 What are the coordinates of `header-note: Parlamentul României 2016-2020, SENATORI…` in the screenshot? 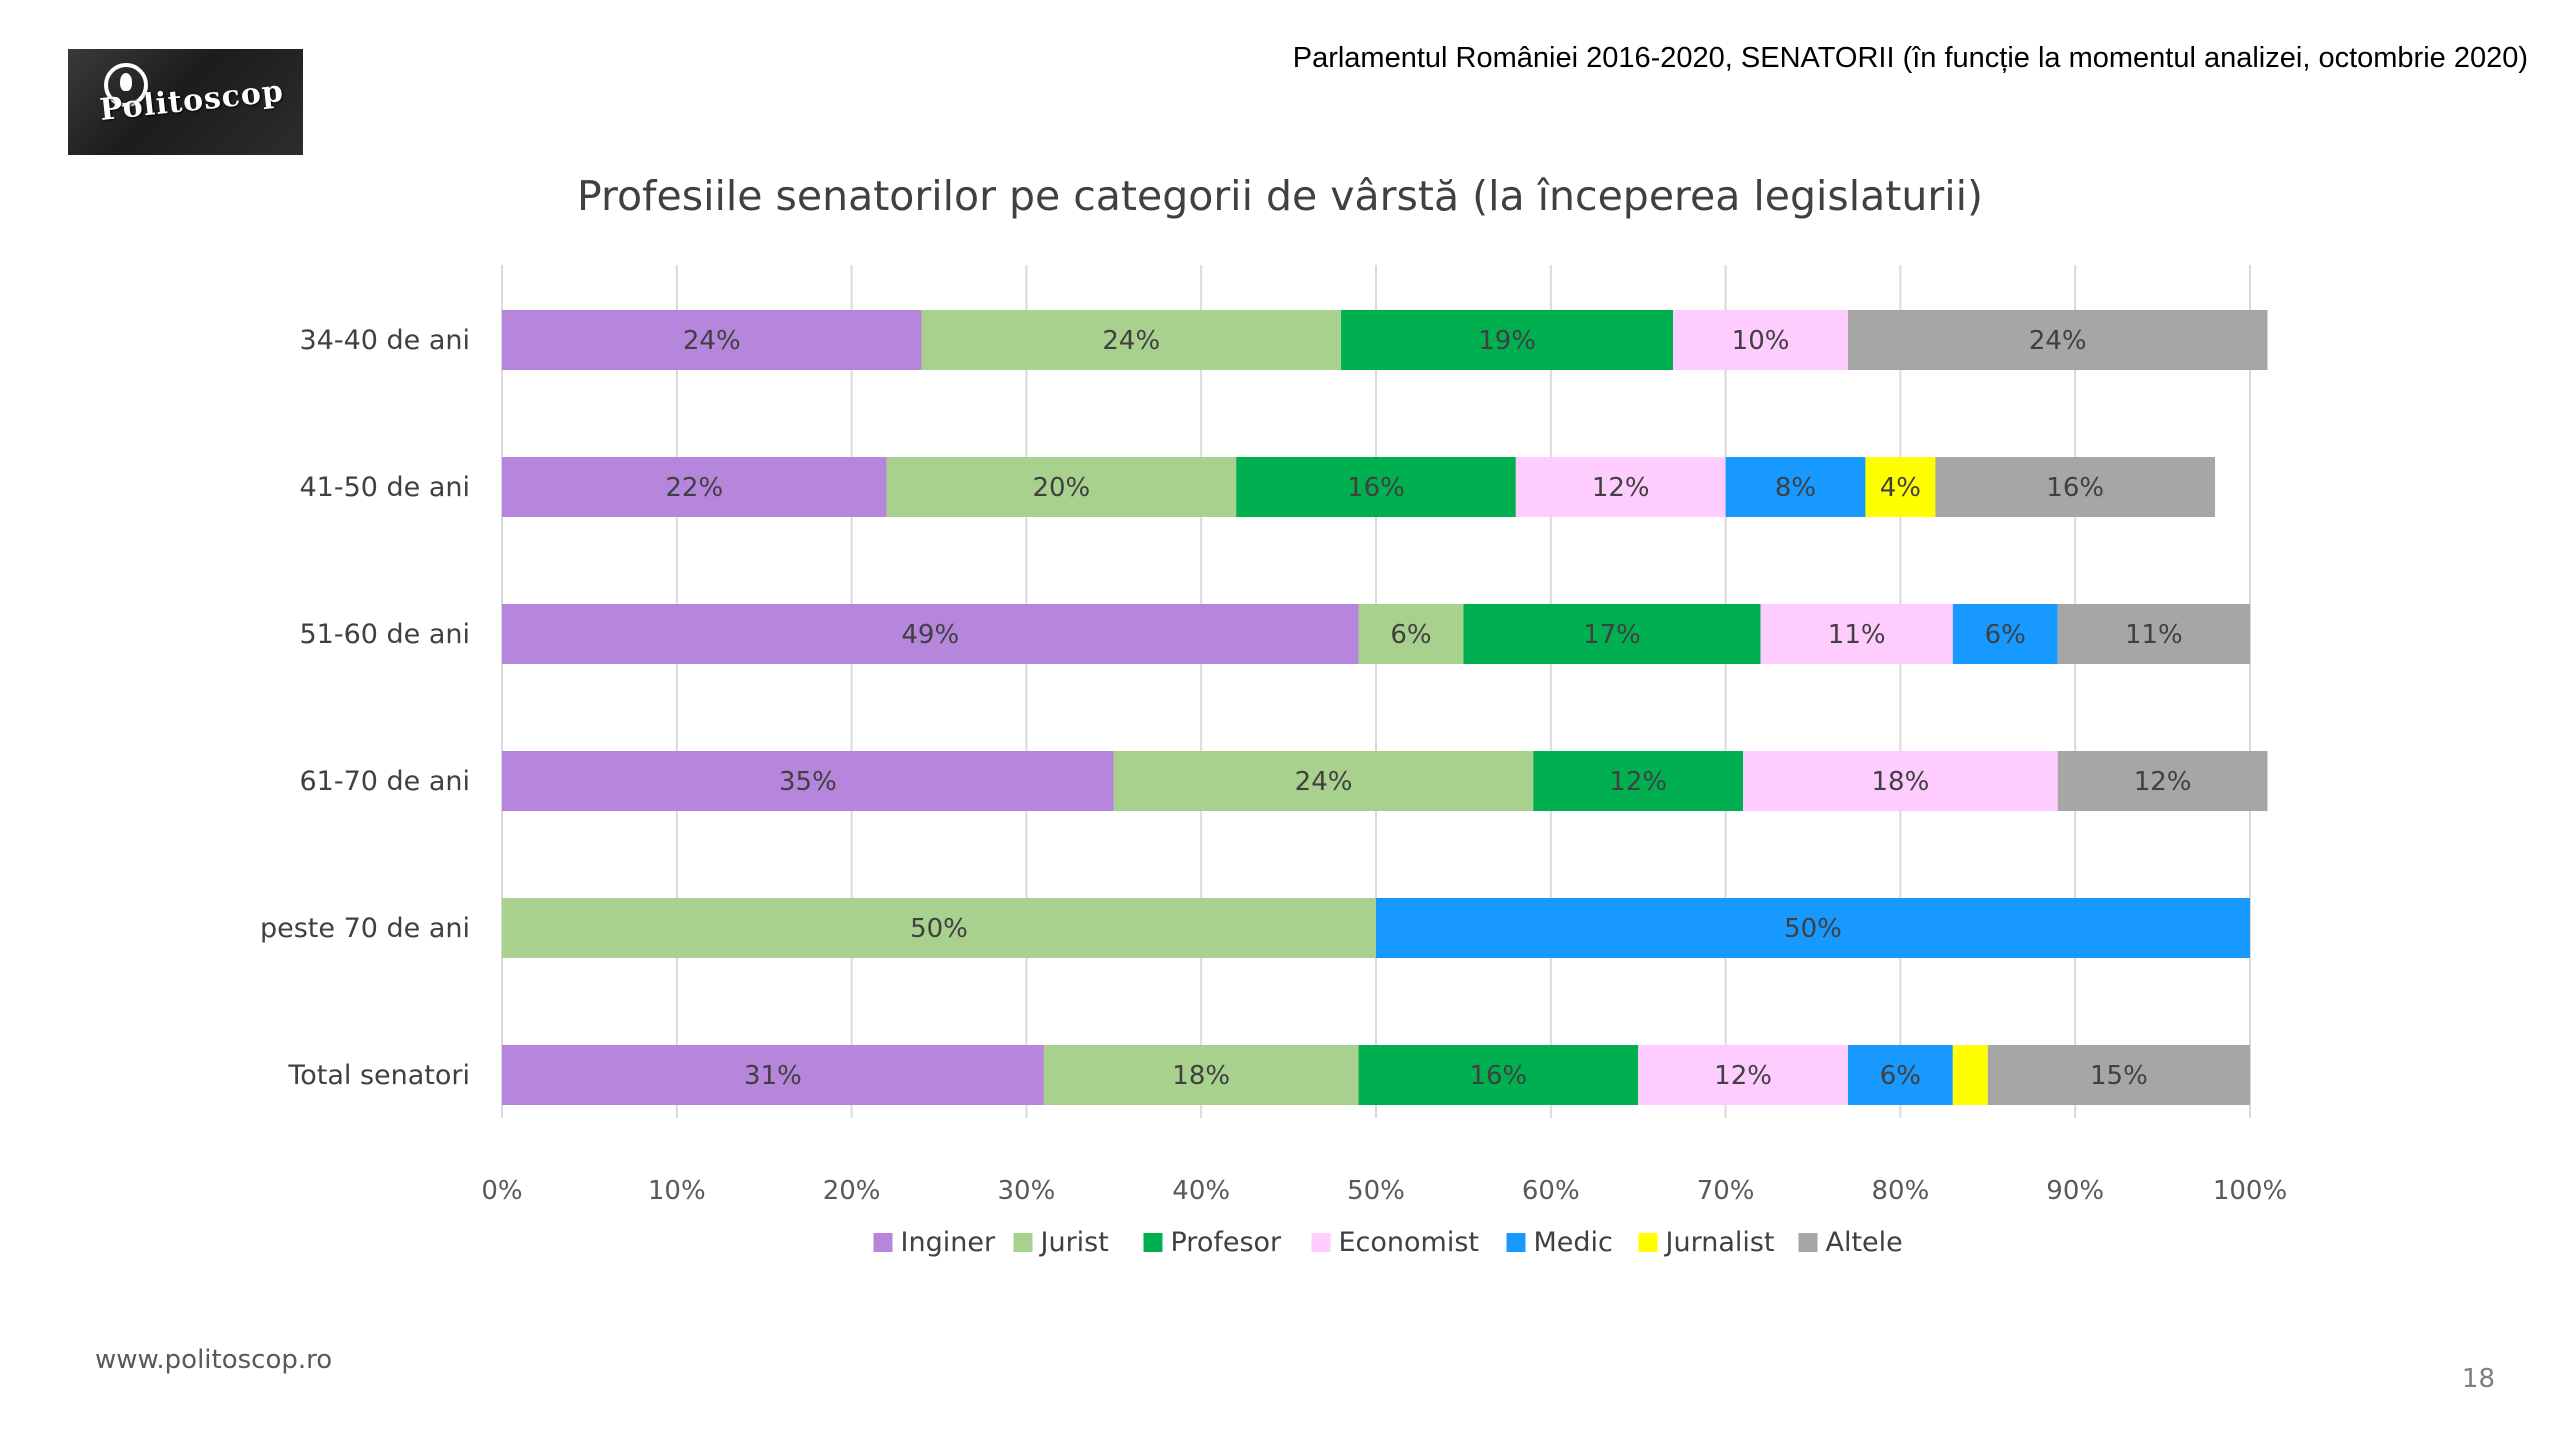 It's located at (1910, 58).